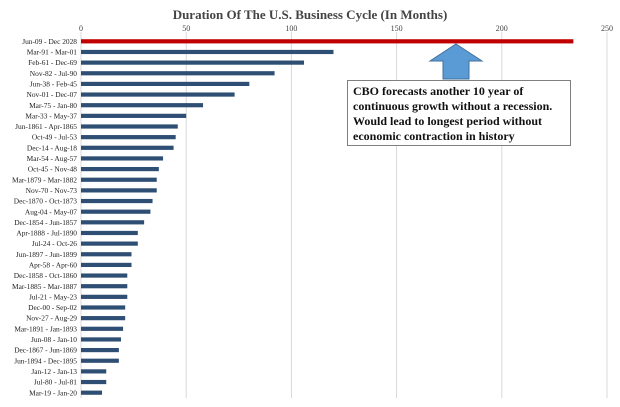 This screenshot has width=620, height=407. What do you see at coordinates (44, 179) in the screenshot?
I see `category-label-13: Mar-1879 - Mar-1882` at bounding box center [44, 179].